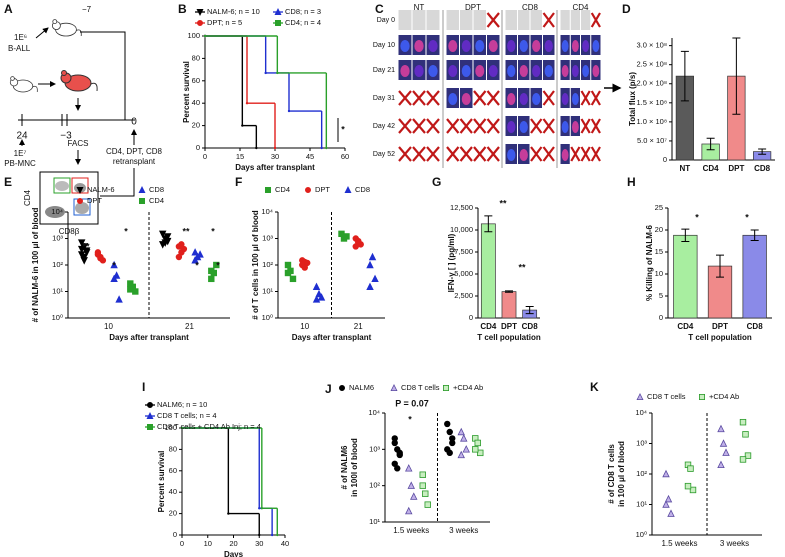 Image resolution: width=785 pixels, height=557 pixels. What do you see at coordinates (66, 28) in the screenshot?
I see `mouse` at bounding box center [66, 28].